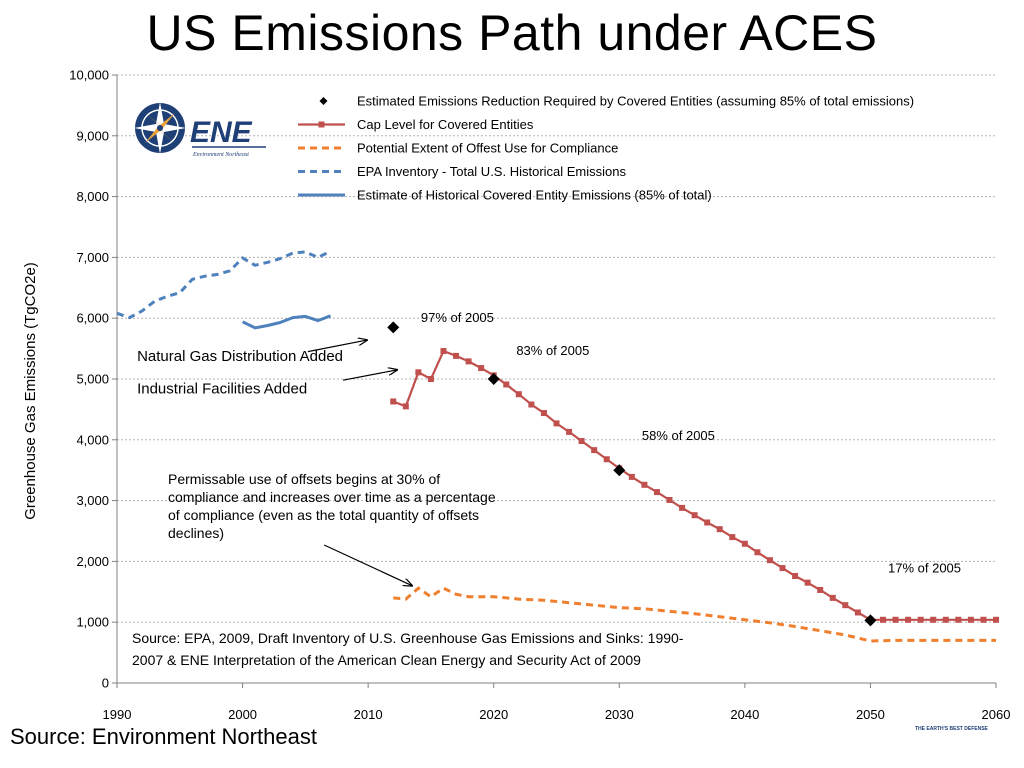  I want to click on y-tick-label: 9,000, so click(92, 135).